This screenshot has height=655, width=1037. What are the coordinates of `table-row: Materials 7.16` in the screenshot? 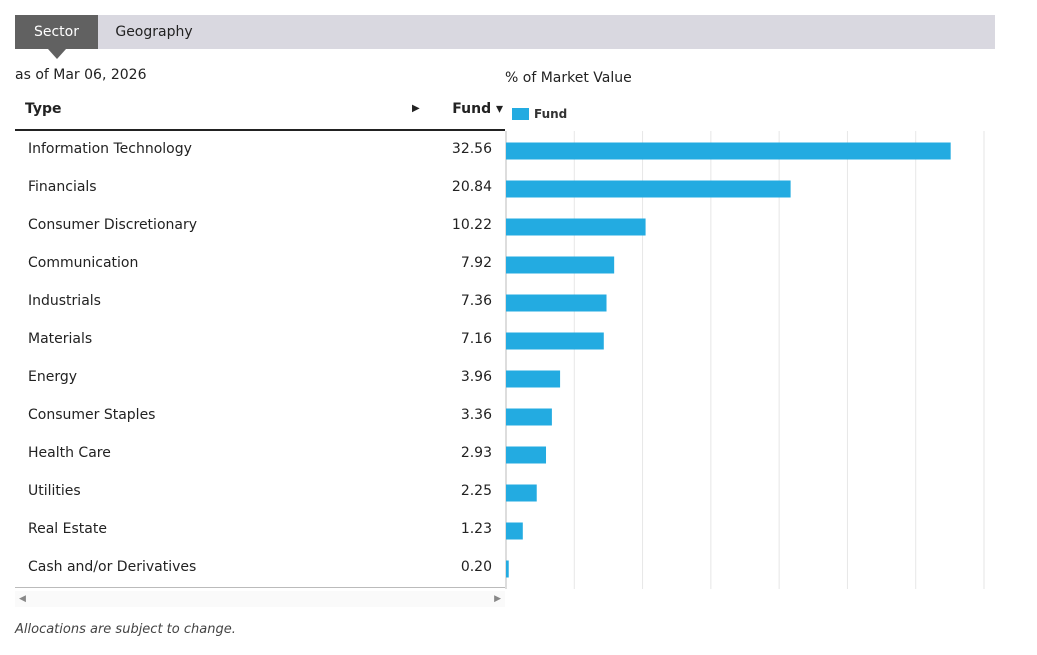 It's located at (260, 340).